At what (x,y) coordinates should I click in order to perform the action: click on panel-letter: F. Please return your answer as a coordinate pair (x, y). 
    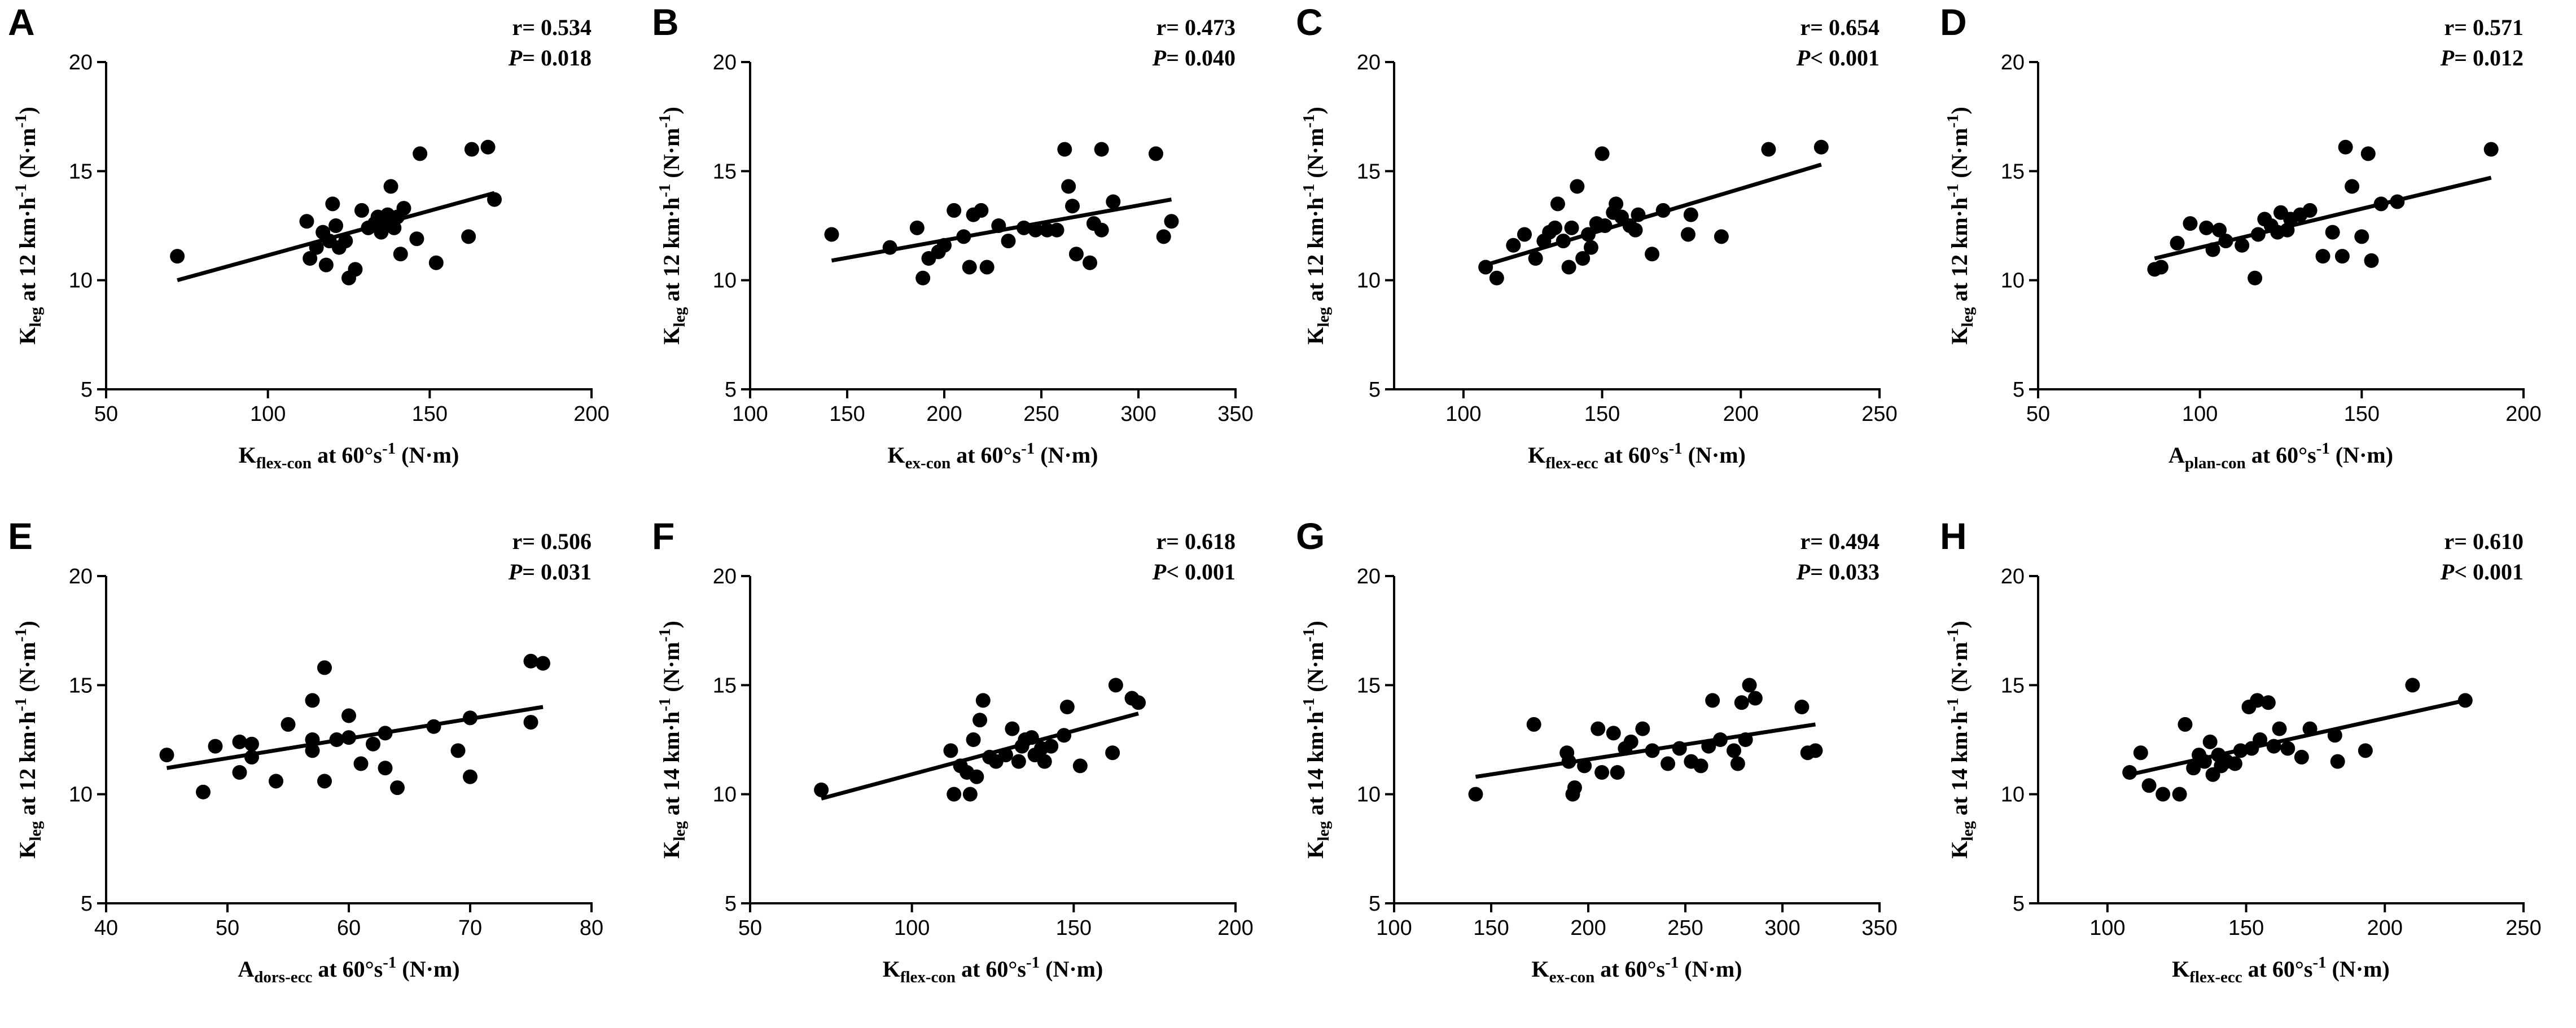
    Looking at the image, I should click on (663, 536).